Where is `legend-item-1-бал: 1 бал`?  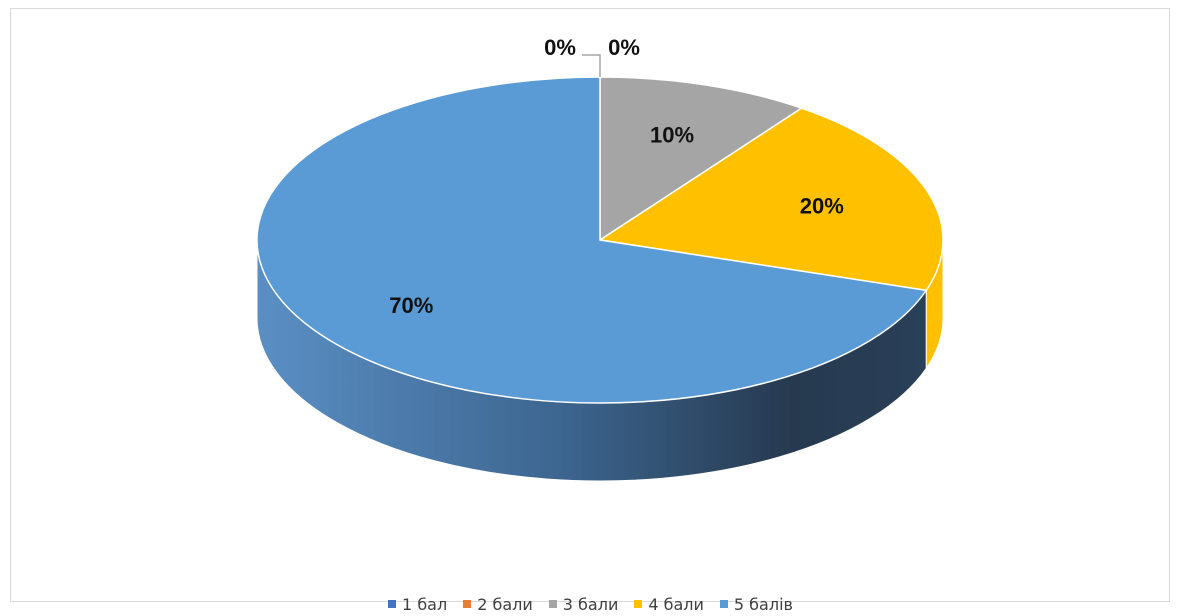 legend-item-1-бал: 1 бал is located at coordinates (417, 604).